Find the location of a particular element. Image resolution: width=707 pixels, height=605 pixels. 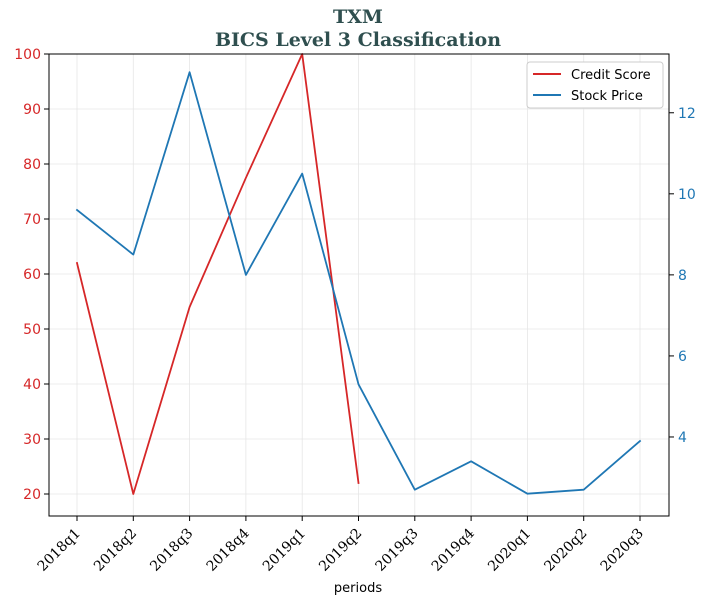

right-y-axis: 4 6 8 10 12 is located at coordinates (682, 276).